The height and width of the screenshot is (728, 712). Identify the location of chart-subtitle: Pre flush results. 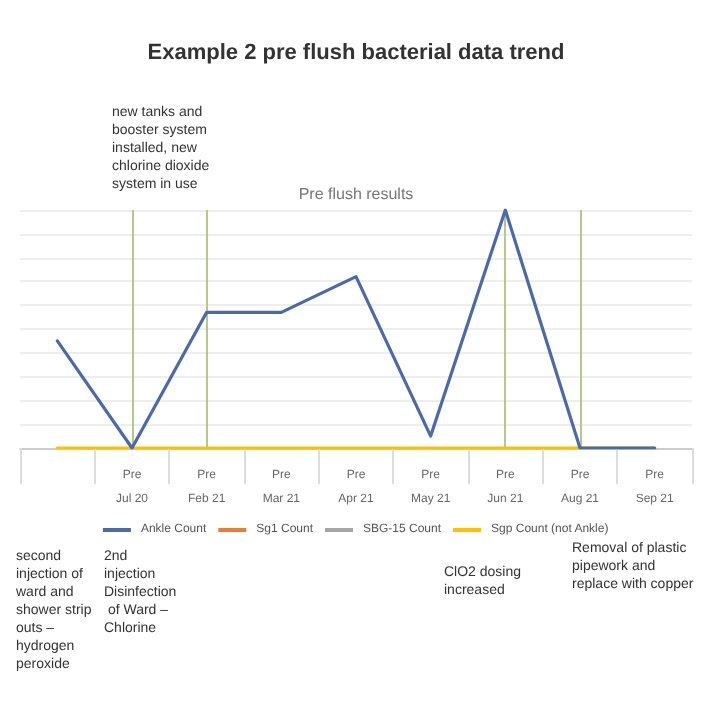
(356, 194).